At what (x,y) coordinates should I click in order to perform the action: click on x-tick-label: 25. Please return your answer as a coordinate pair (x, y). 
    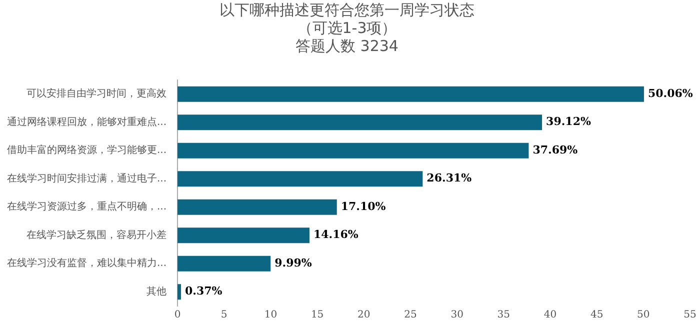
    Looking at the image, I should click on (410, 315).